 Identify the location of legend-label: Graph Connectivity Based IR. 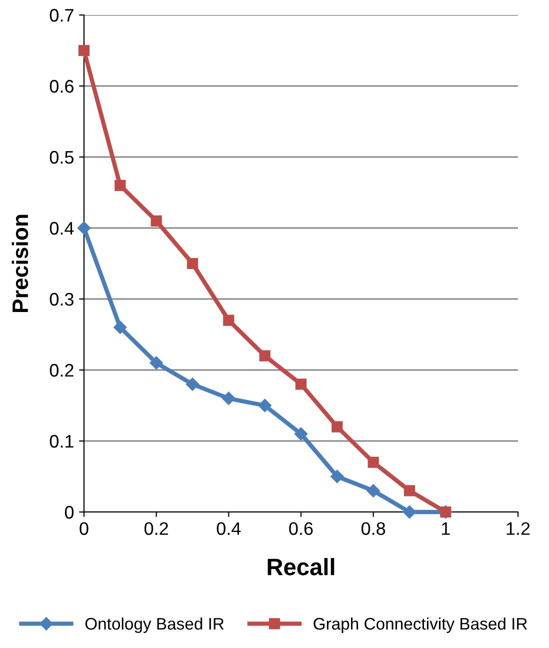
(420, 625).